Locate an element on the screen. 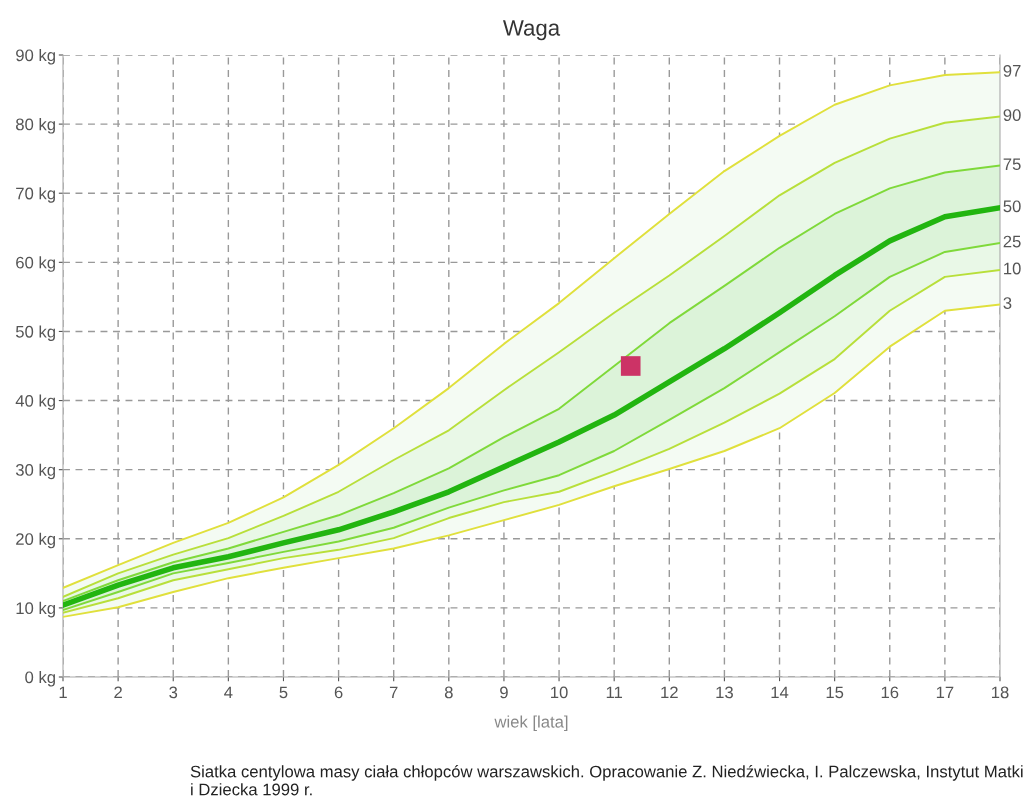 The width and height of the screenshot is (1032, 800). x-tick-label: 5 is located at coordinates (283, 692).